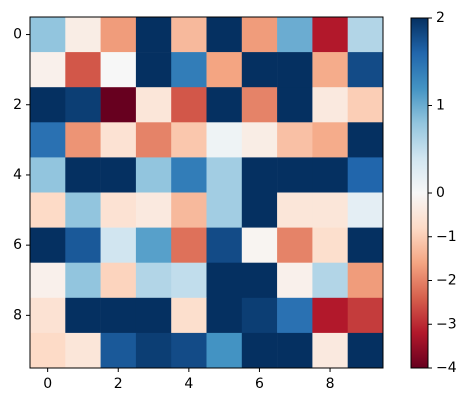 This screenshot has height=410, width=474. I want to click on y-tick-label: 2, so click(17, 105).